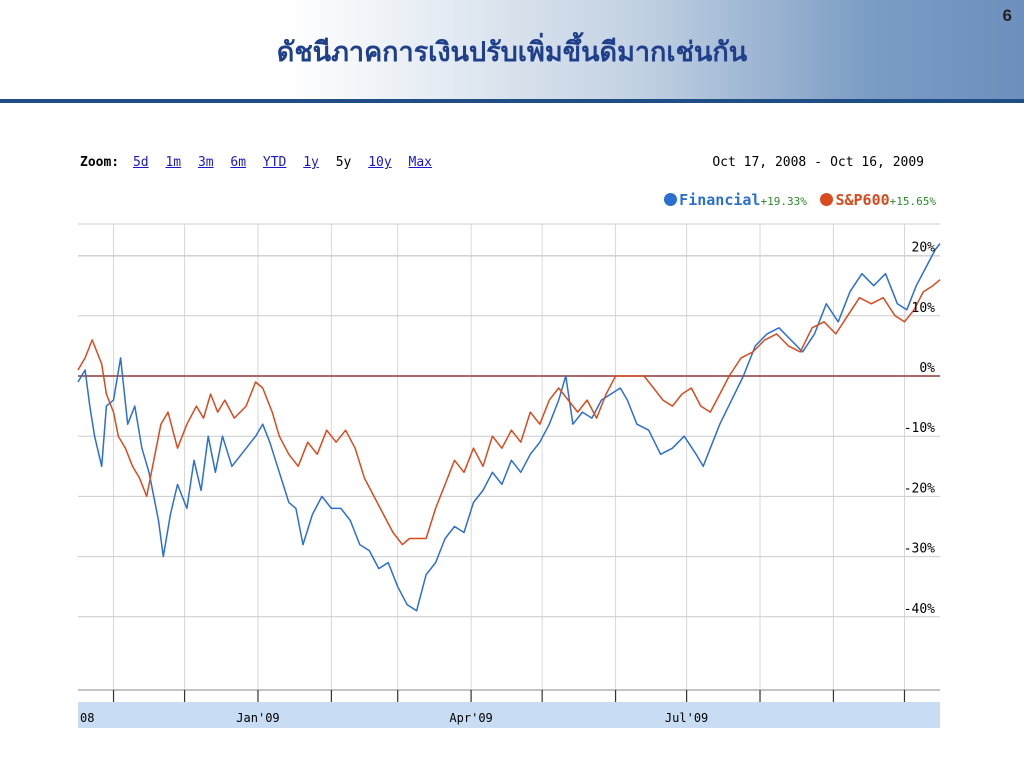  I want to click on x-axis-labels: 08 Jan'09 Apr'09 Jul'09, so click(394, 718).